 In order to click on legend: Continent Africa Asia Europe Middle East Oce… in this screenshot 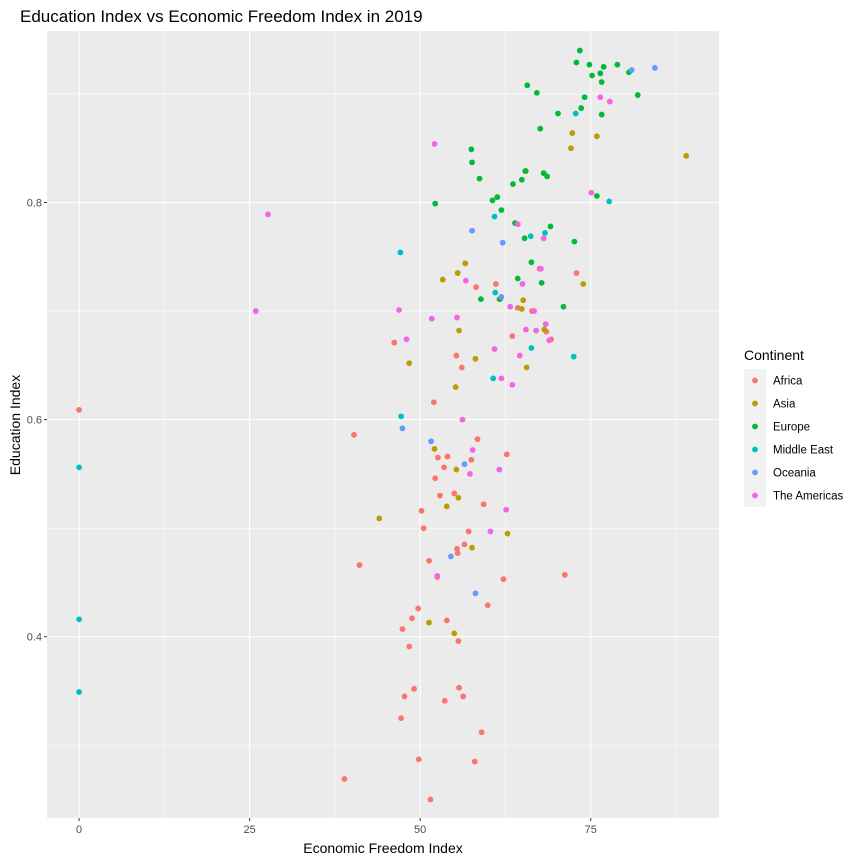, I will do `click(794, 427)`.